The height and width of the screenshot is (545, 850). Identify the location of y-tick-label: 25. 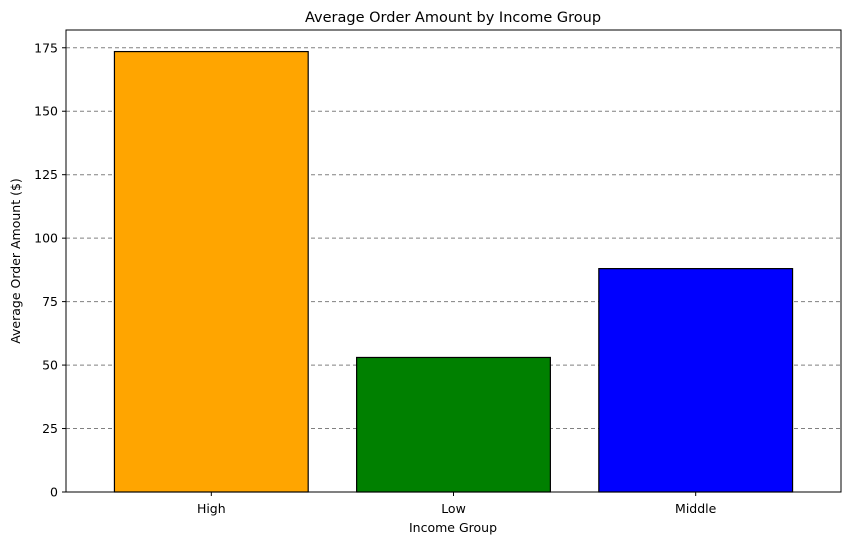
(50, 428).